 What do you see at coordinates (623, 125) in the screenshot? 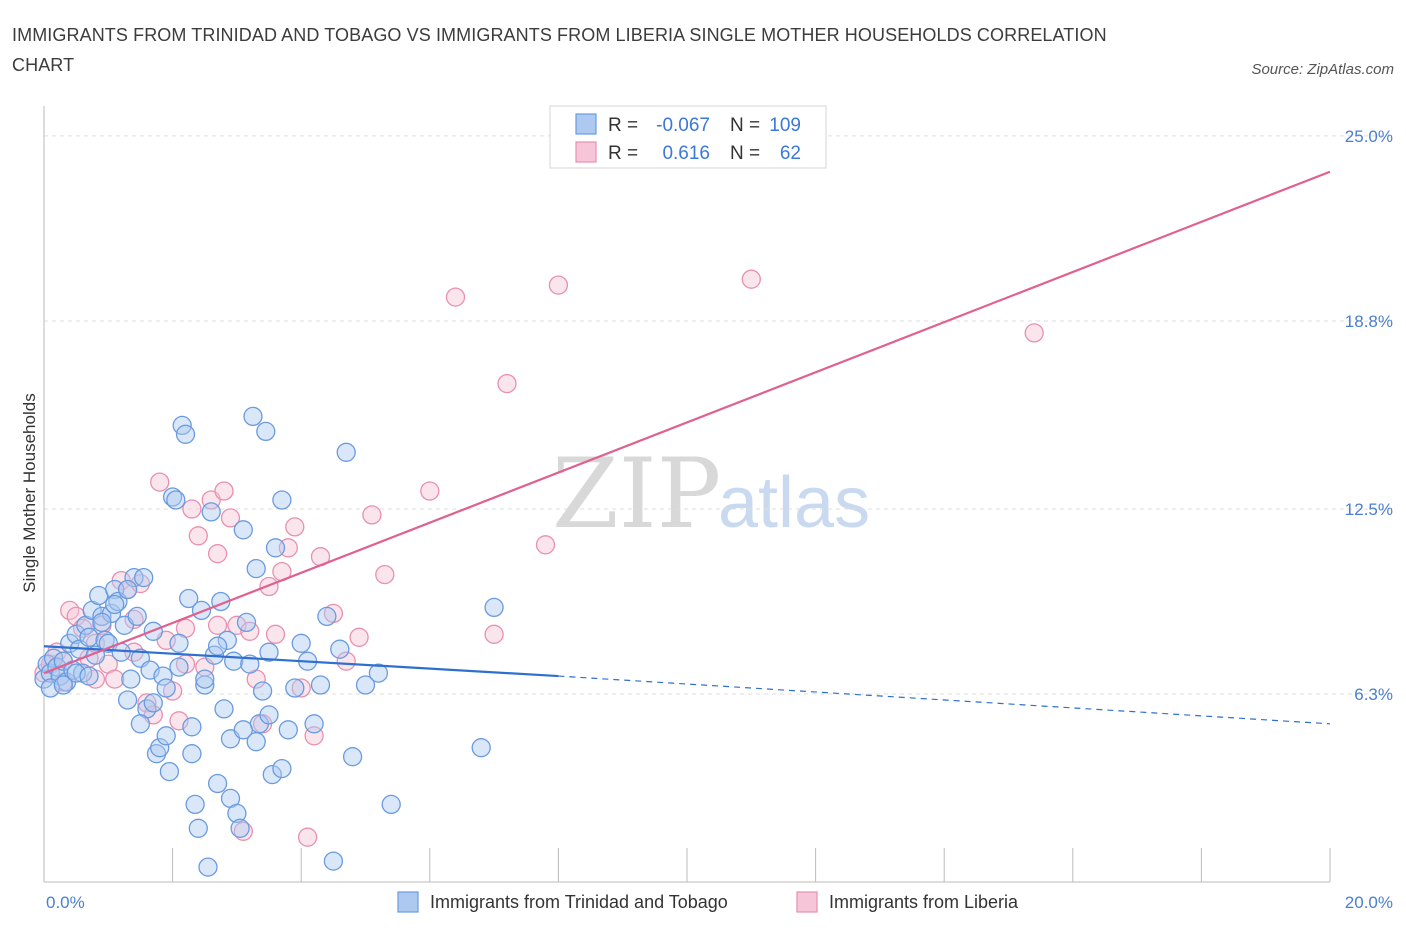
I see `legend-r-label-1: R =` at bounding box center [623, 125].